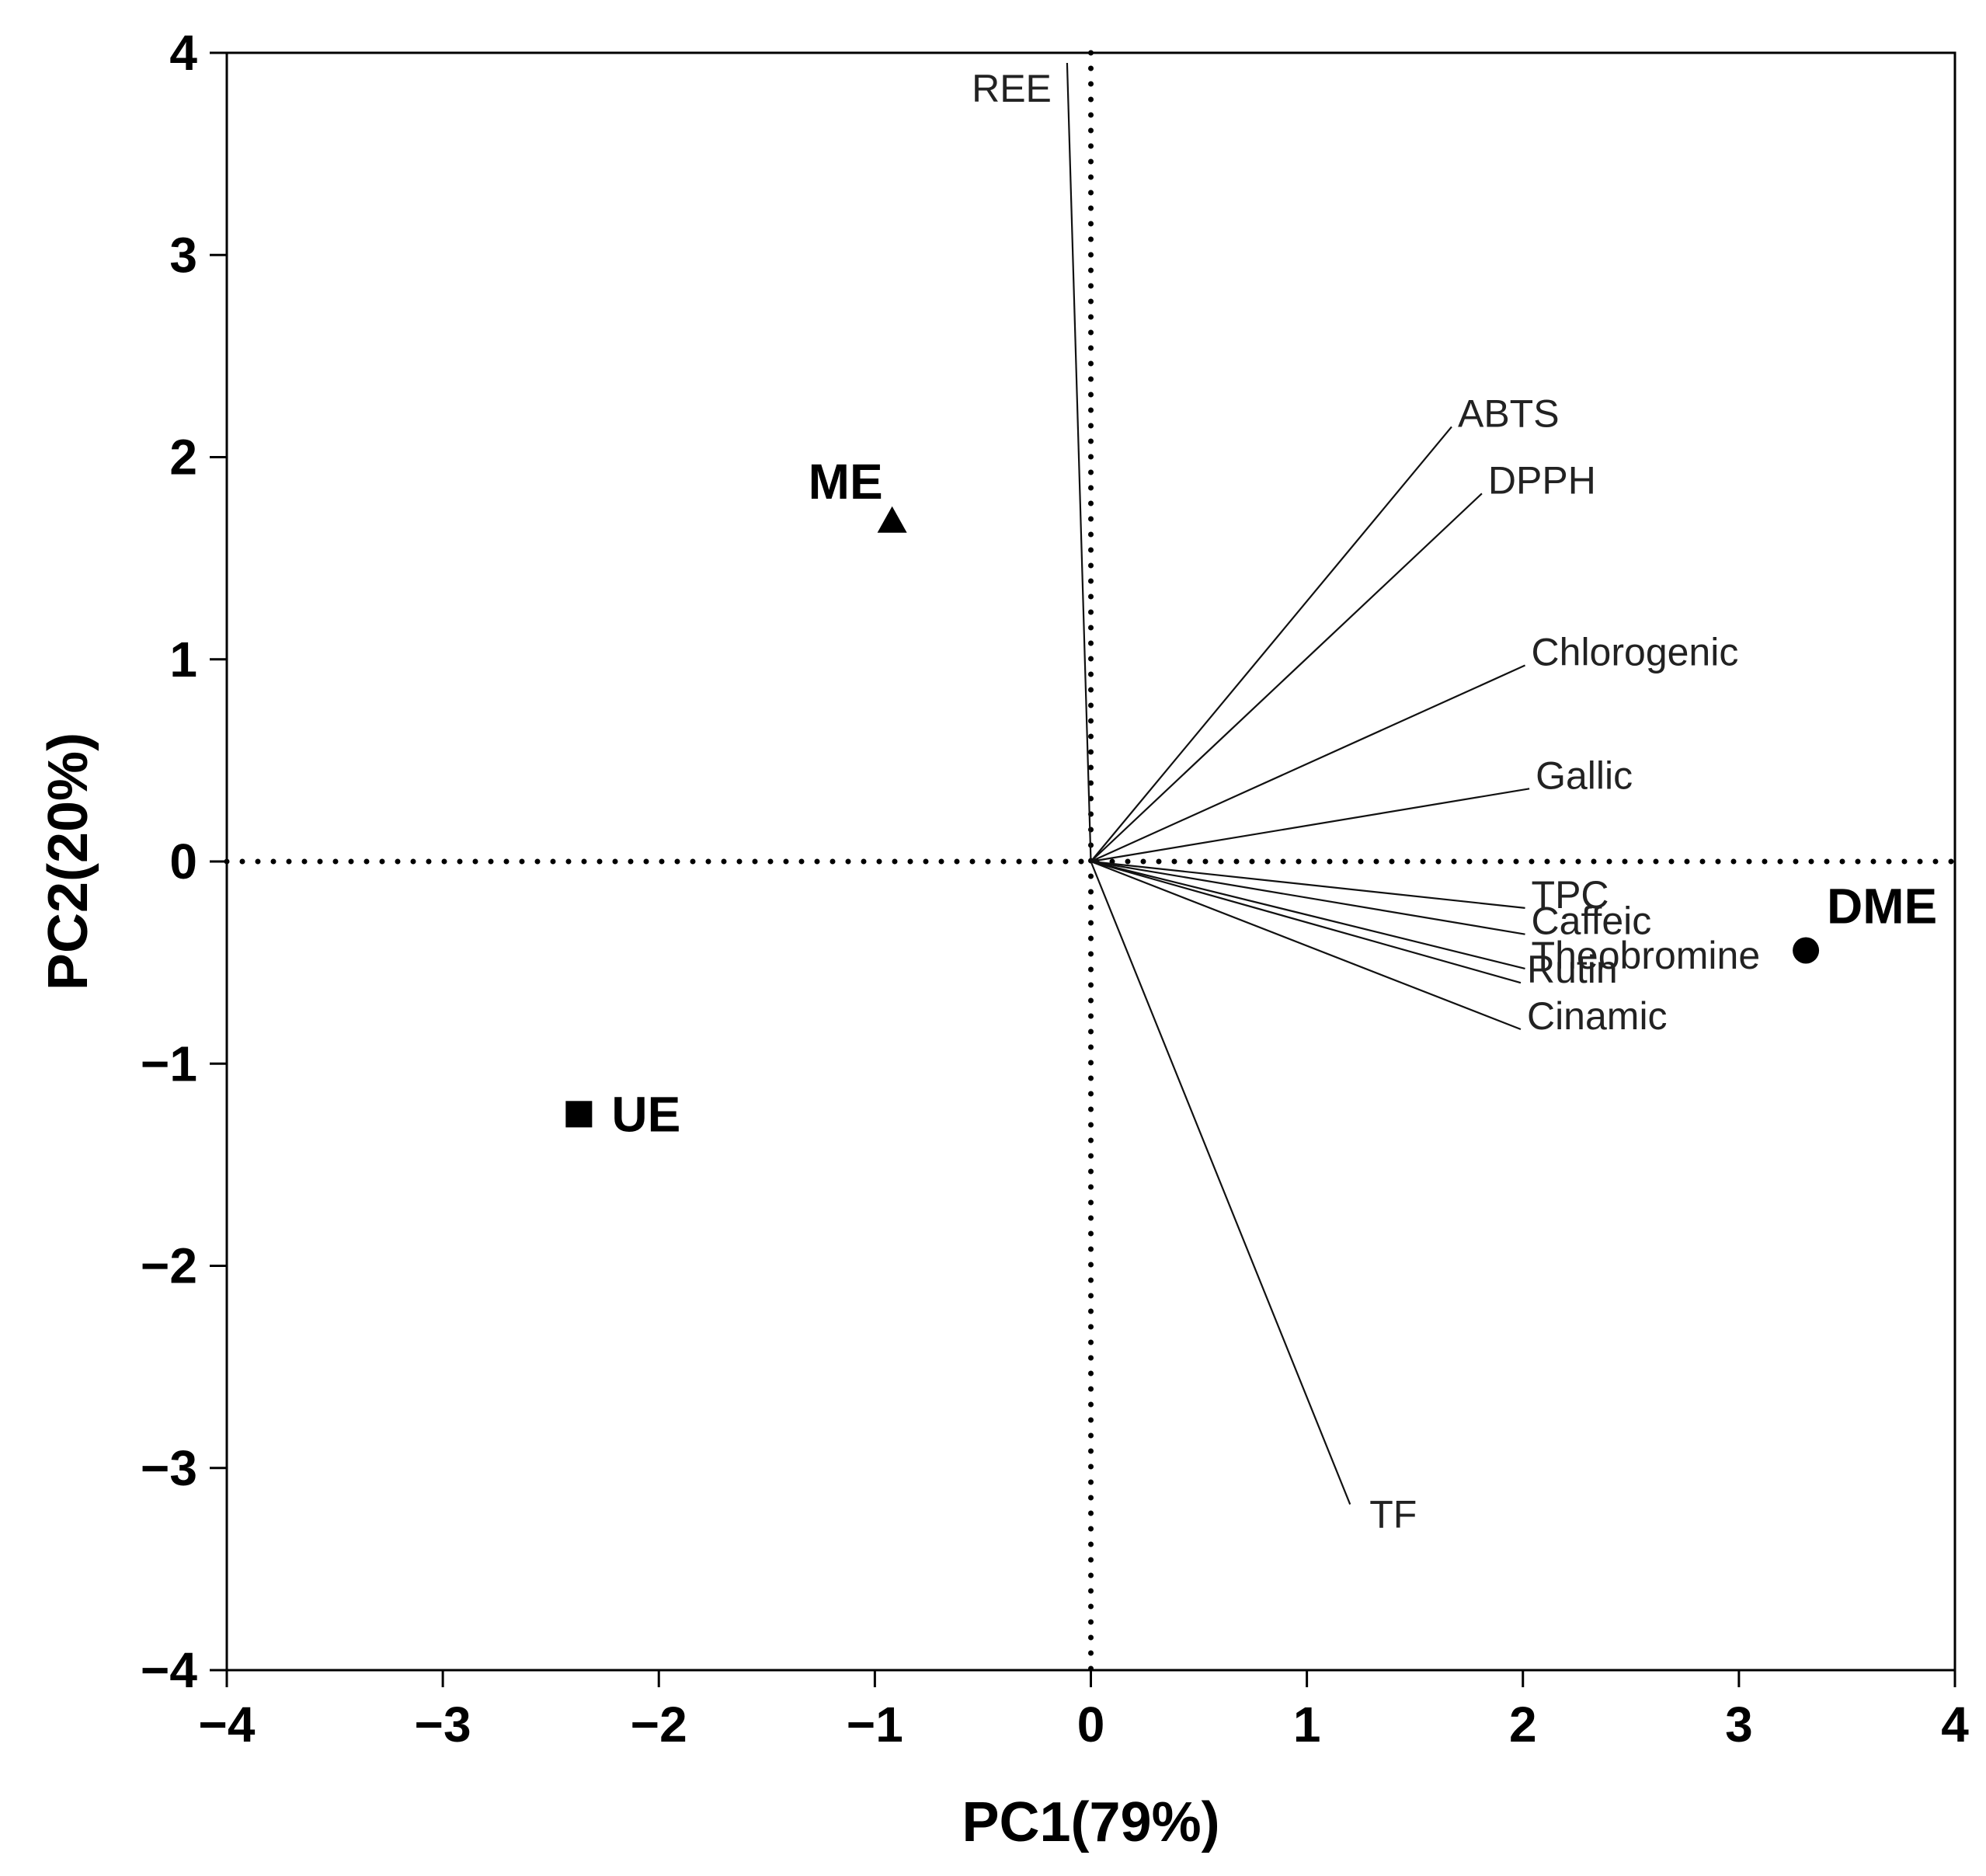  Describe the element at coordinates (1584, 775) in the screenshot. I see `loading-label-gallic: Gallic` at that location.